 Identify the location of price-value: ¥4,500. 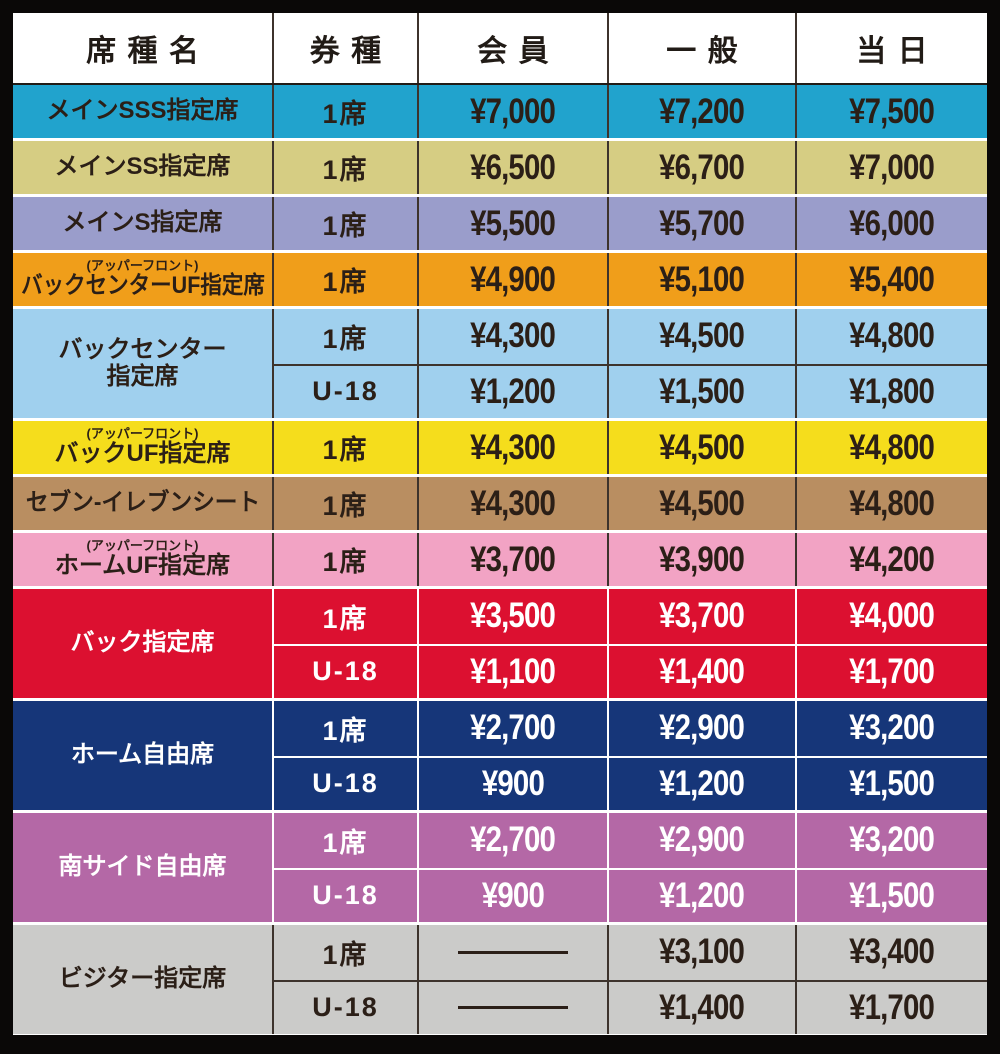
(702, 447).